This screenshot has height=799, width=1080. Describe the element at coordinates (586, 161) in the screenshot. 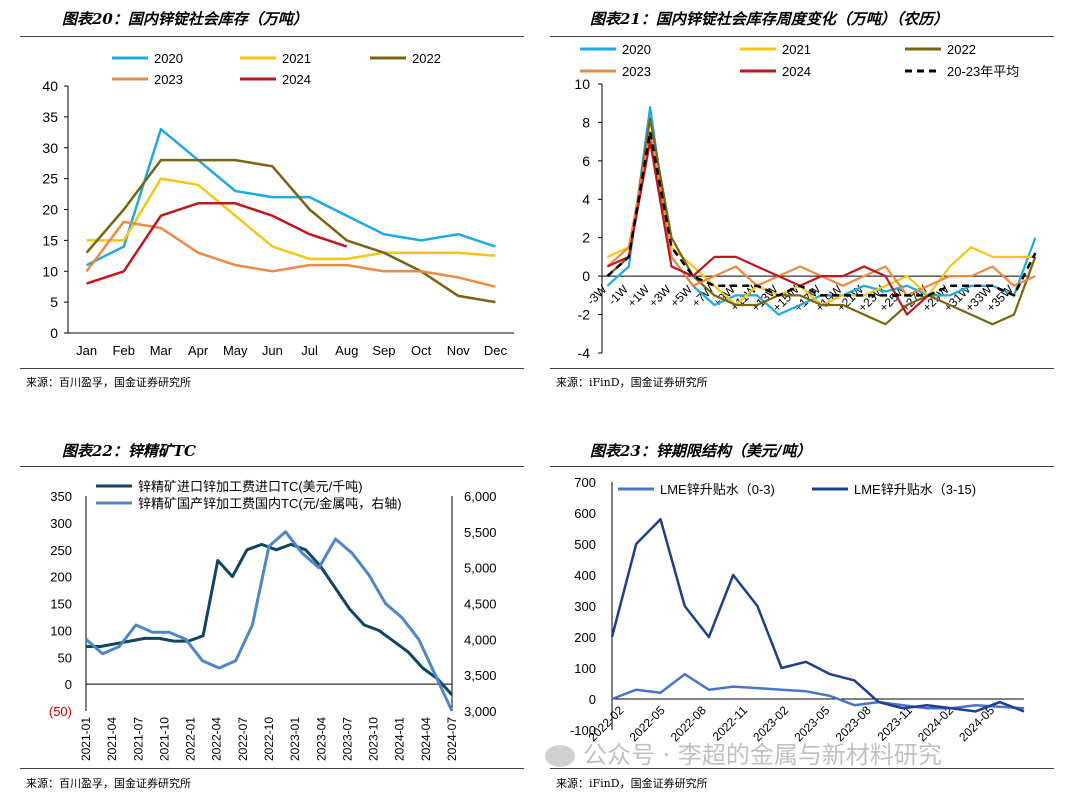

I see `chart21-y-tick-label: 6` at that location.